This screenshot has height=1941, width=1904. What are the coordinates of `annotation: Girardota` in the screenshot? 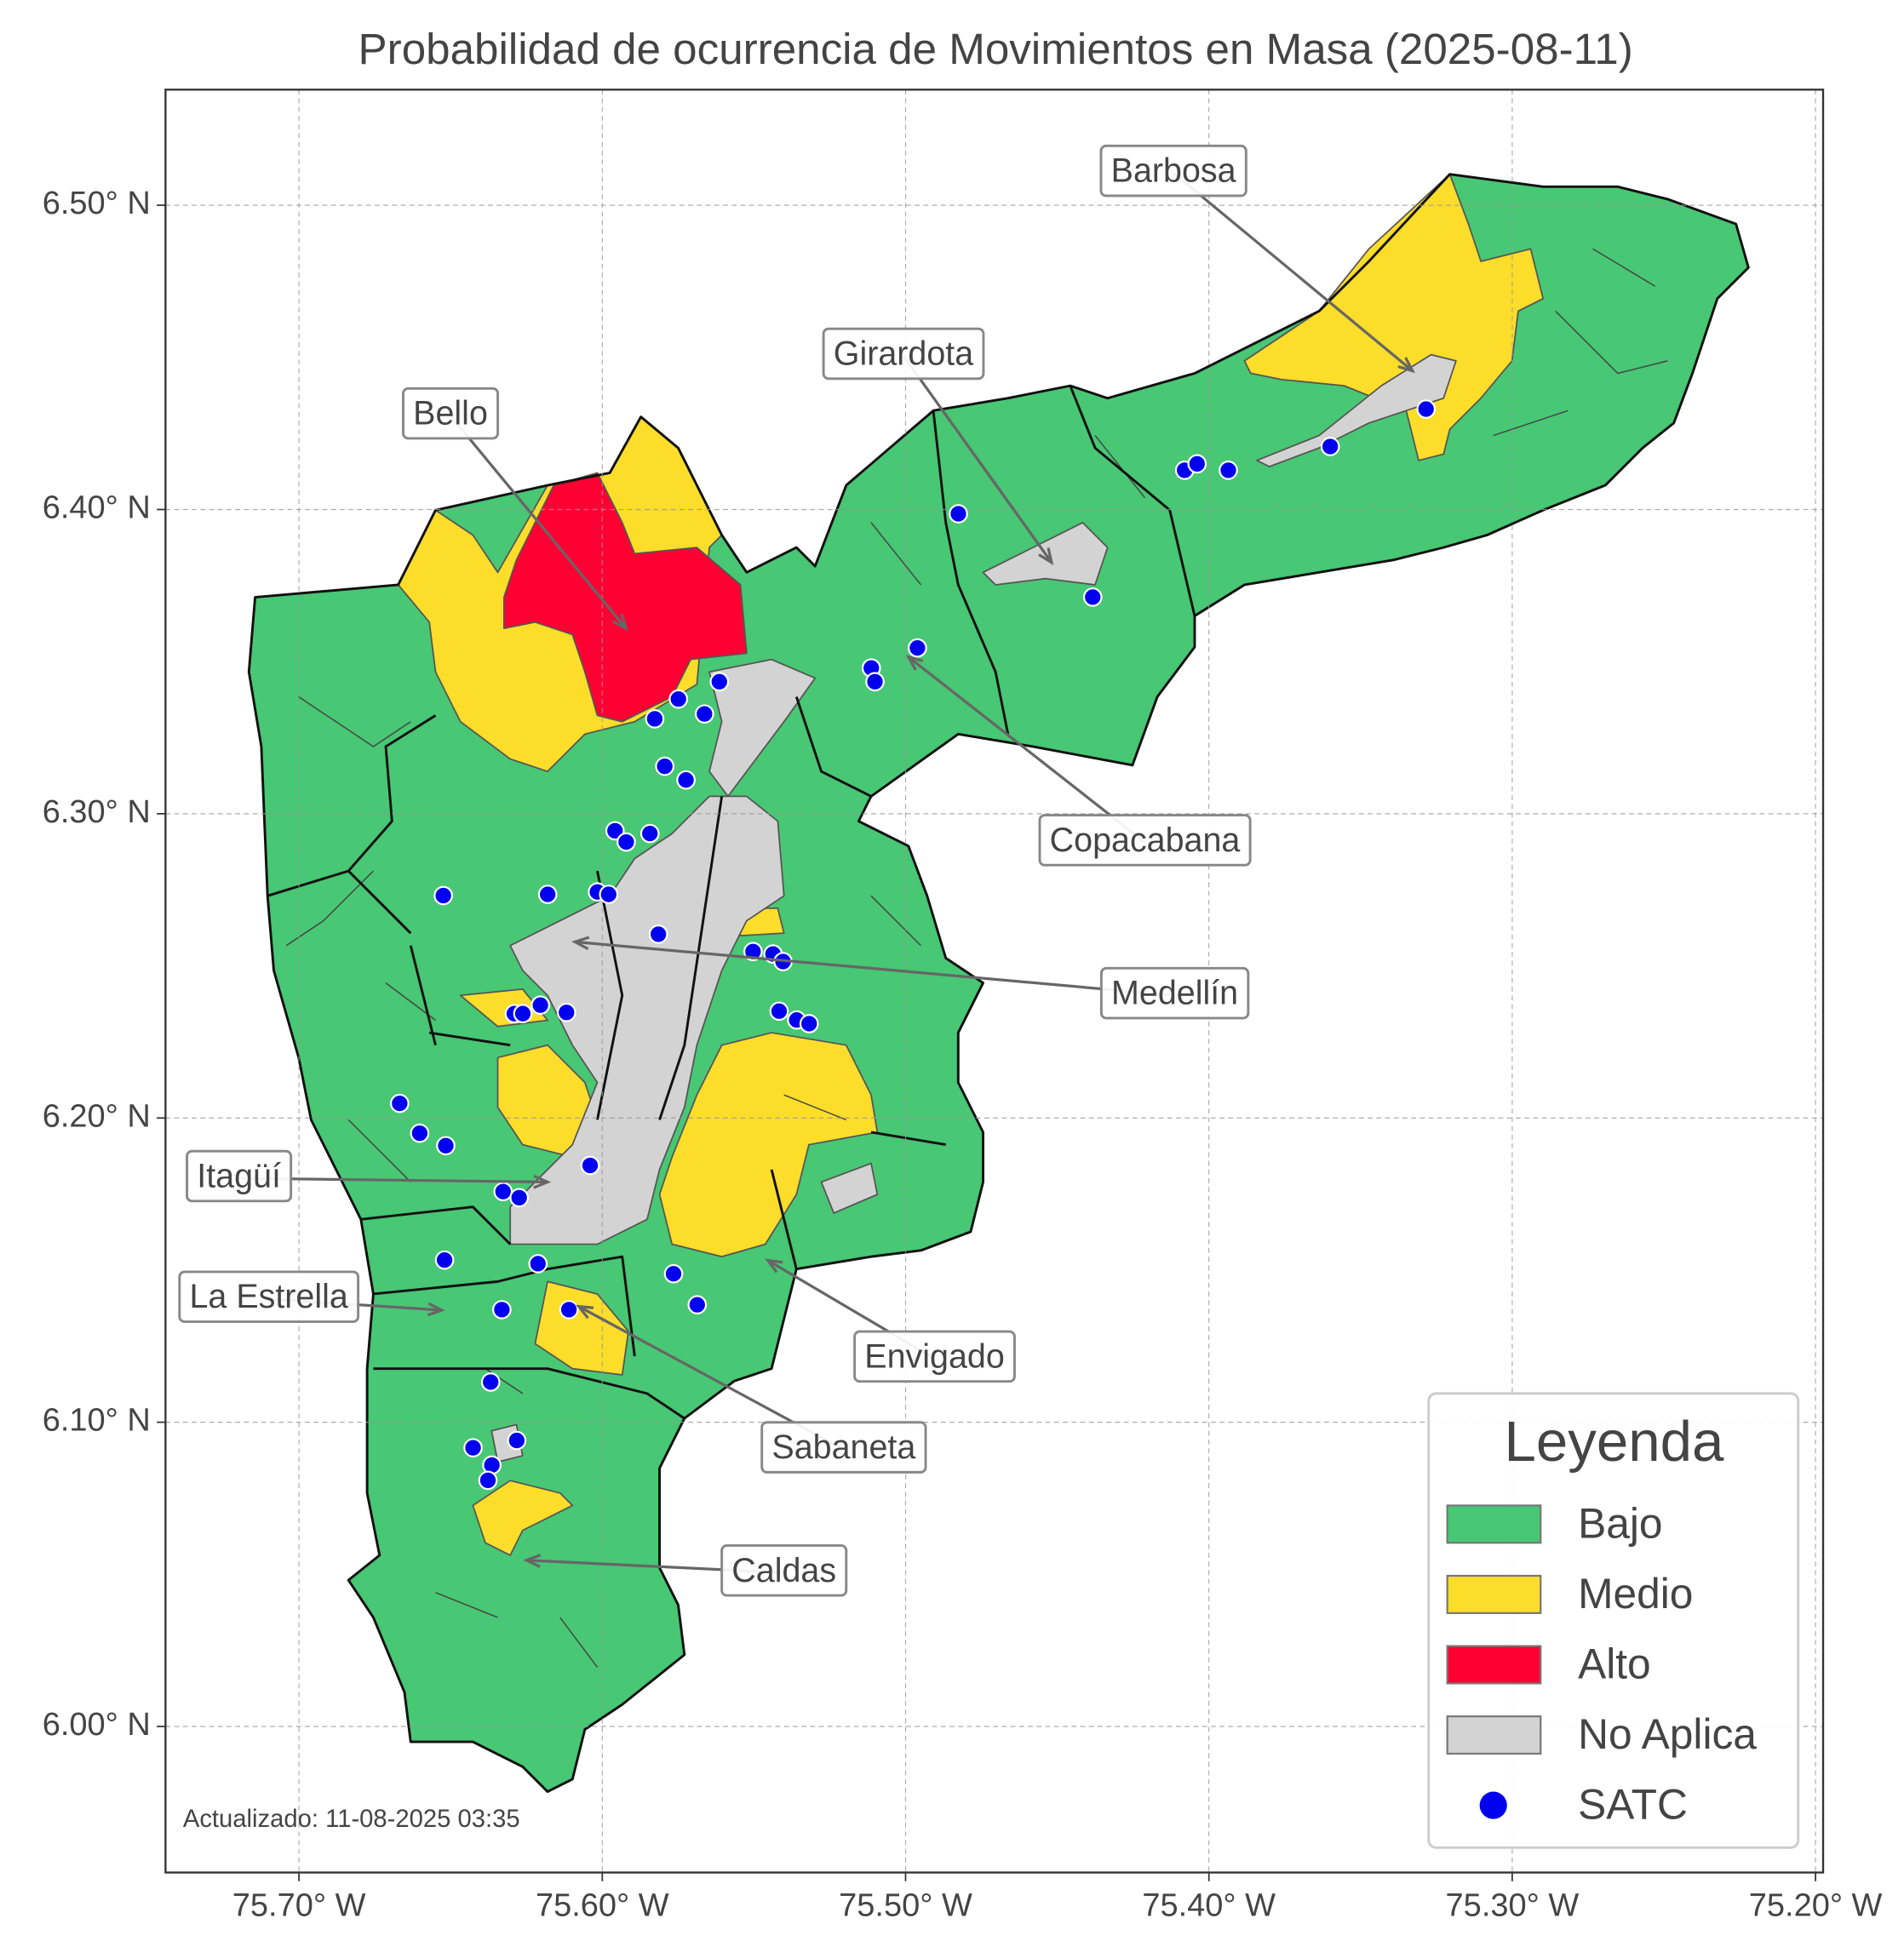 It's located at (938, 446).